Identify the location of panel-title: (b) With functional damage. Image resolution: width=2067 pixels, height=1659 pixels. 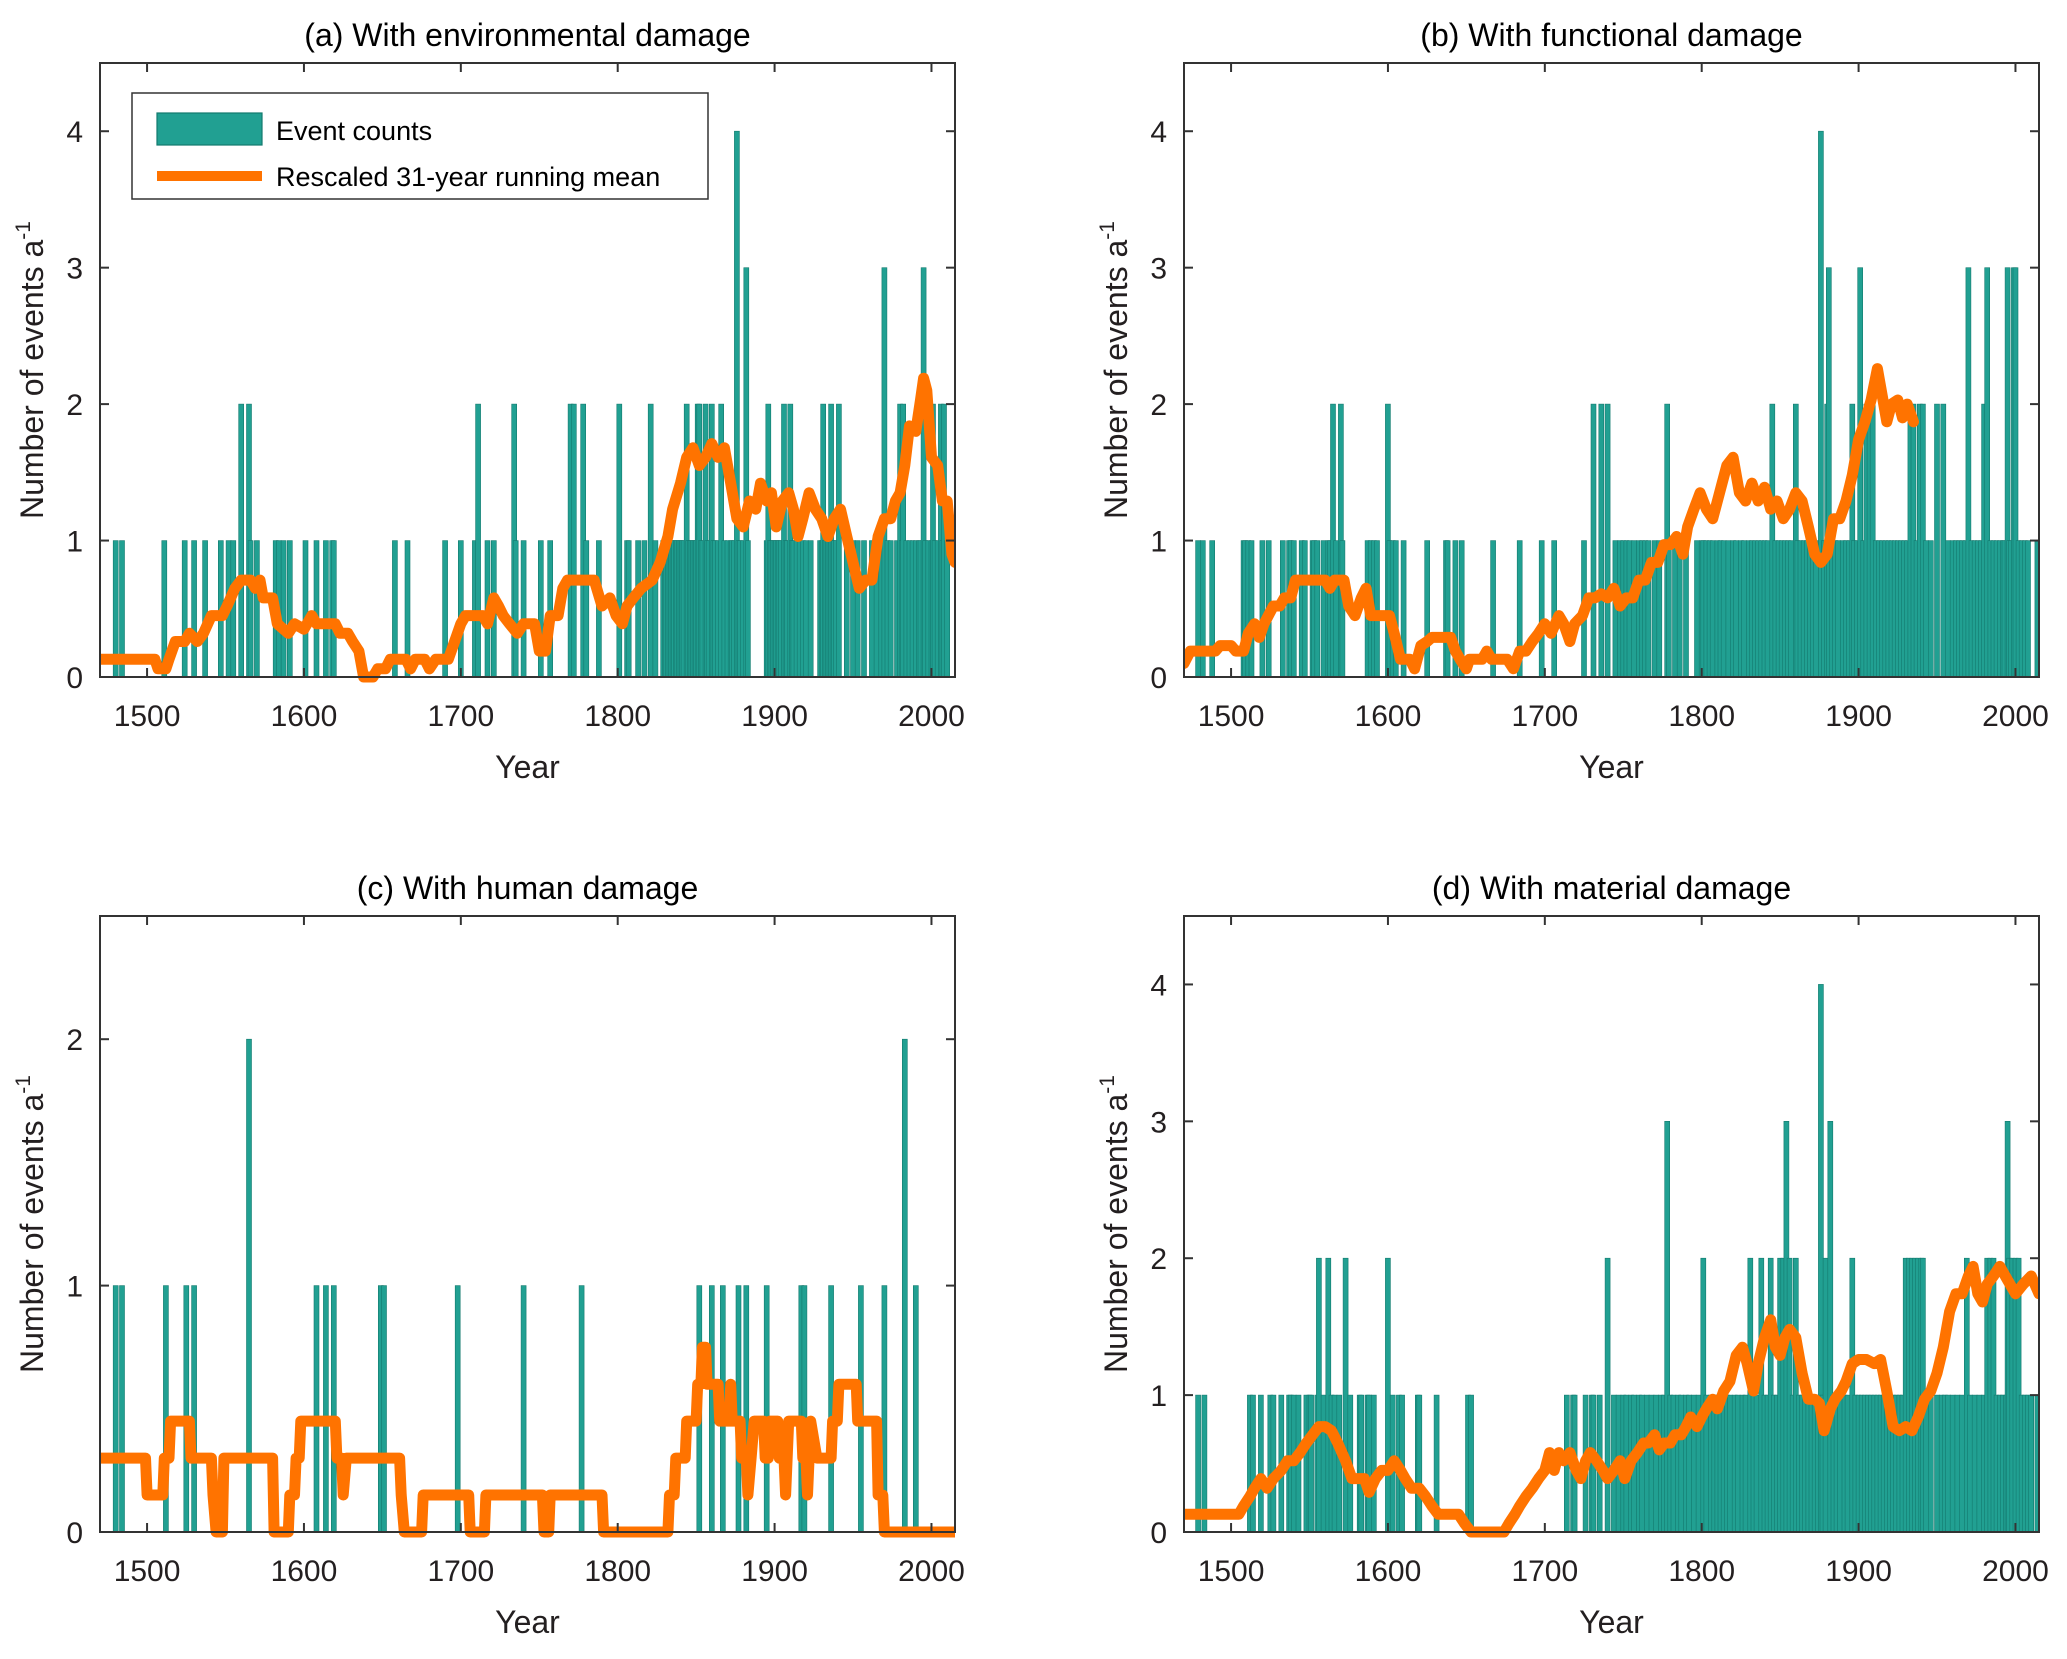
(1611, 35).